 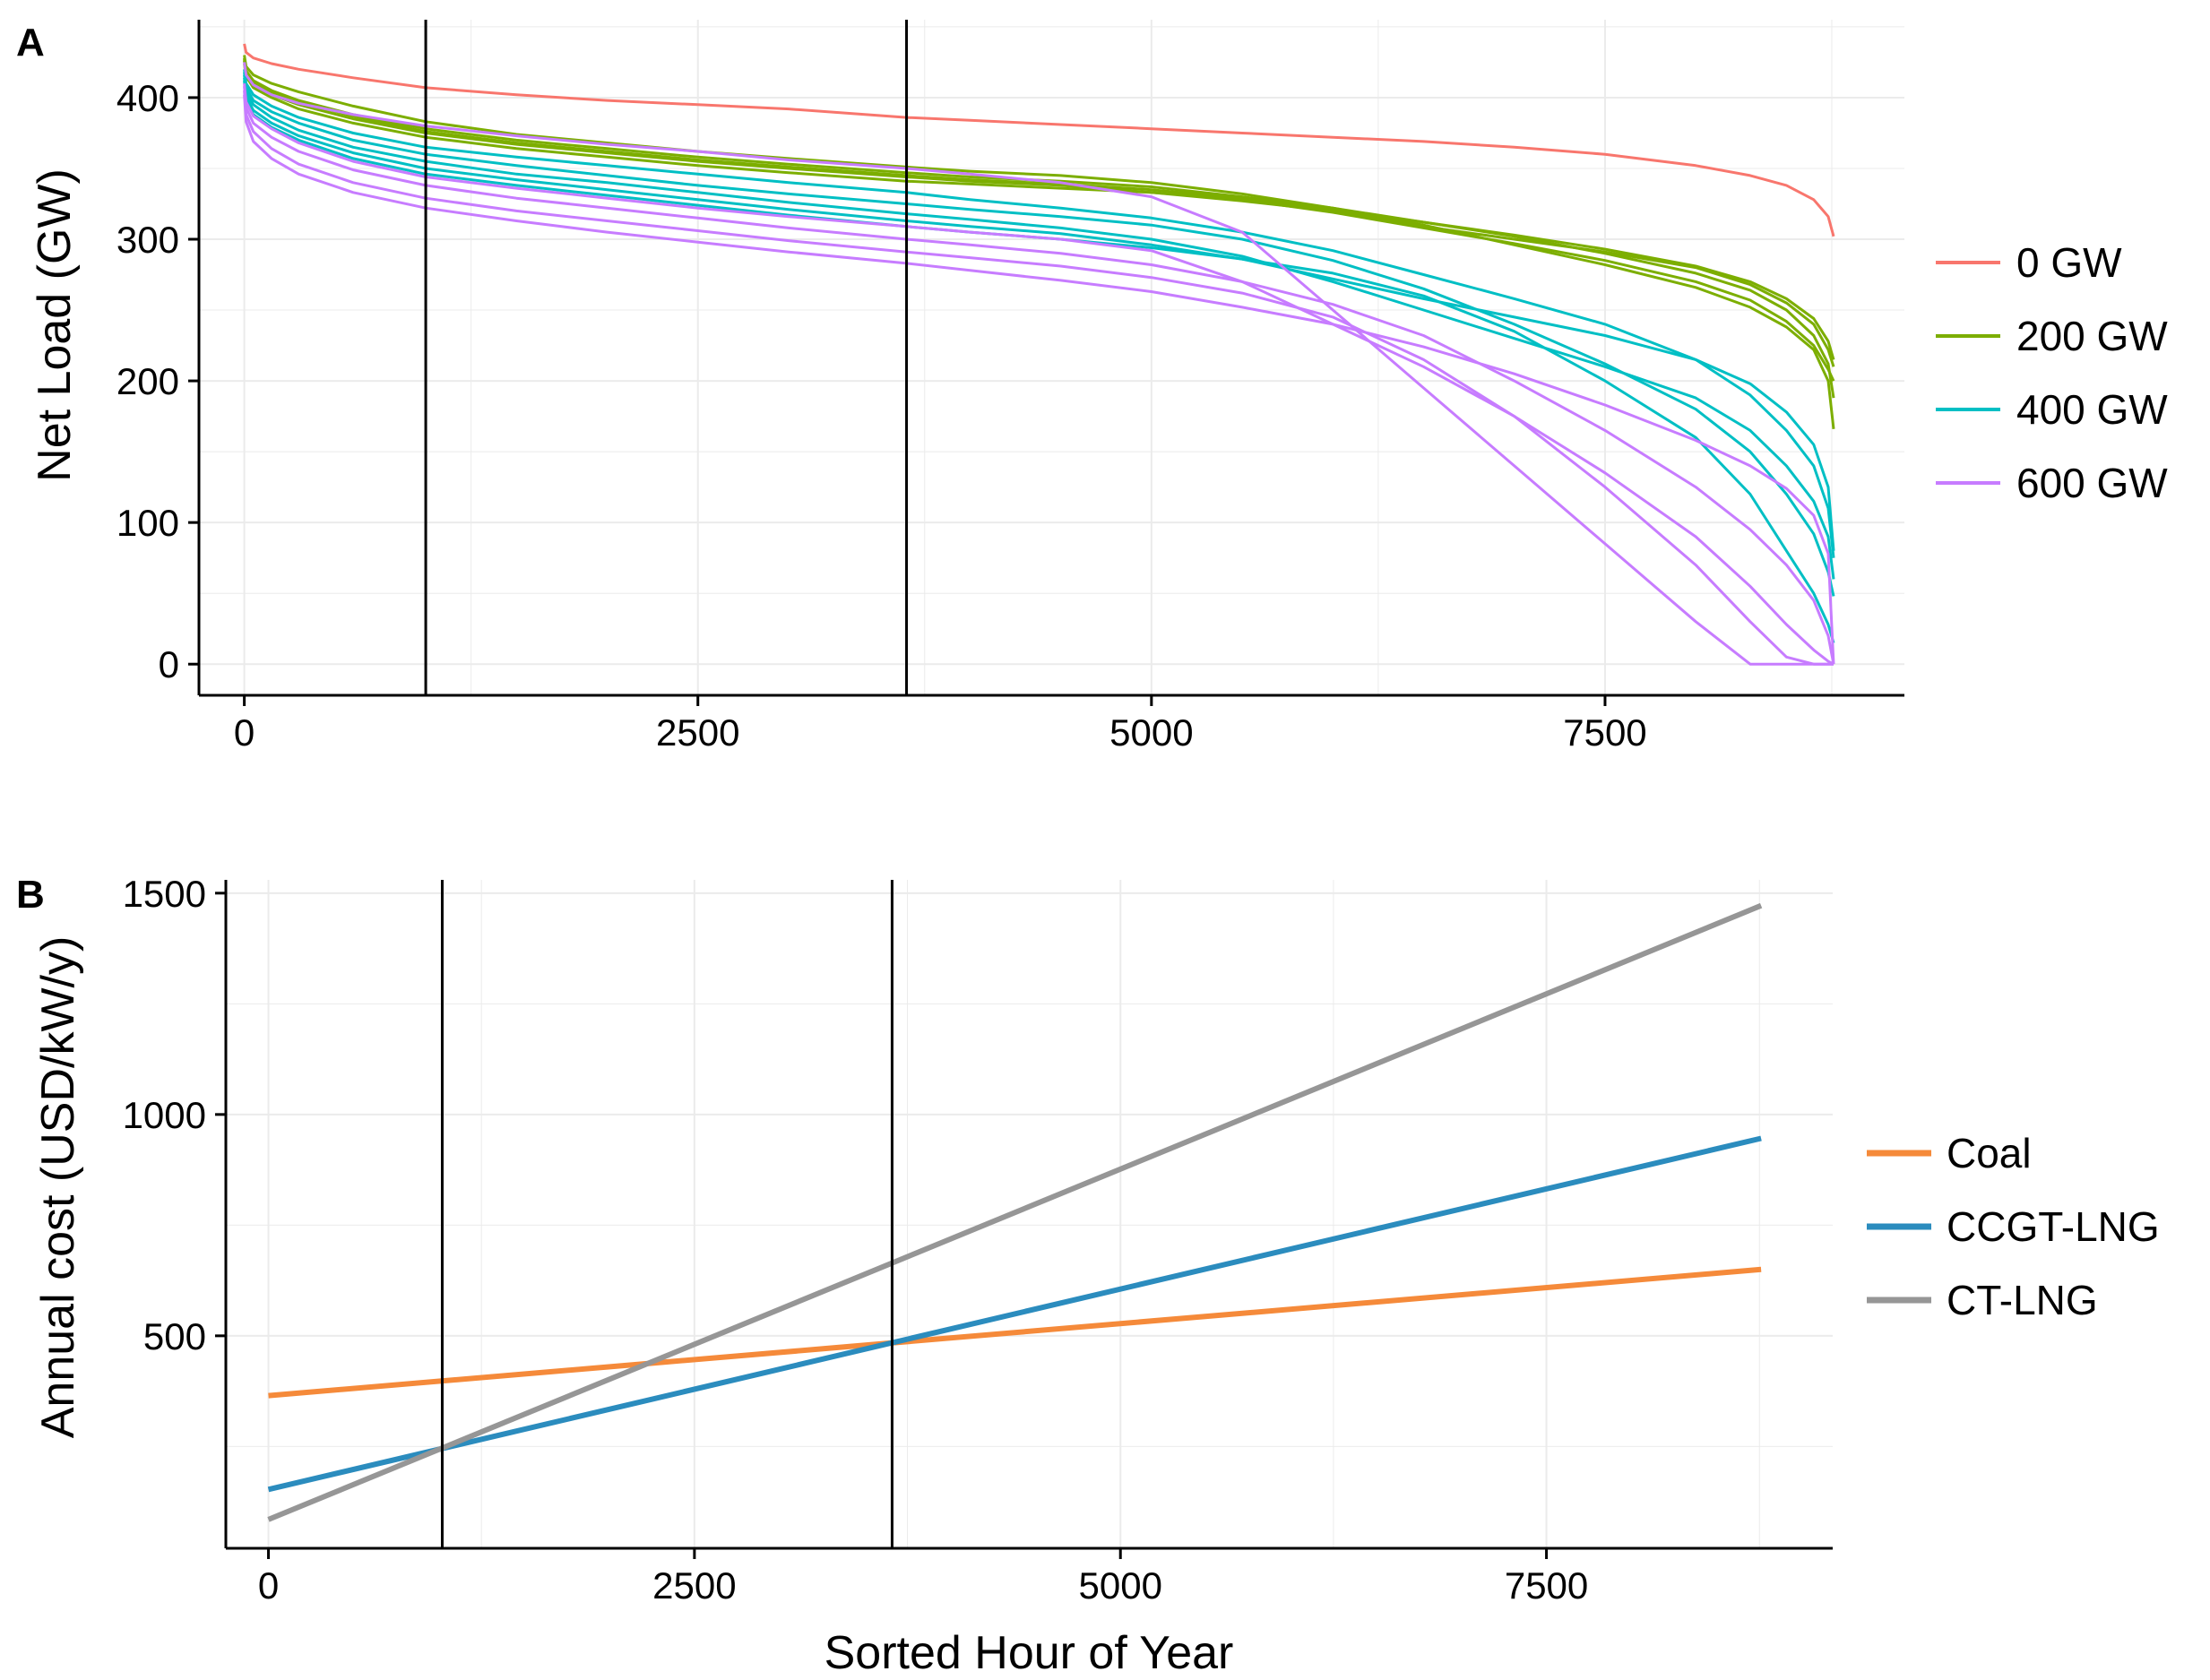 What do you see at coordinates (148, 523) in the screenshot?
I see `y-tick-label: 100` at bounding box center [148, 523].